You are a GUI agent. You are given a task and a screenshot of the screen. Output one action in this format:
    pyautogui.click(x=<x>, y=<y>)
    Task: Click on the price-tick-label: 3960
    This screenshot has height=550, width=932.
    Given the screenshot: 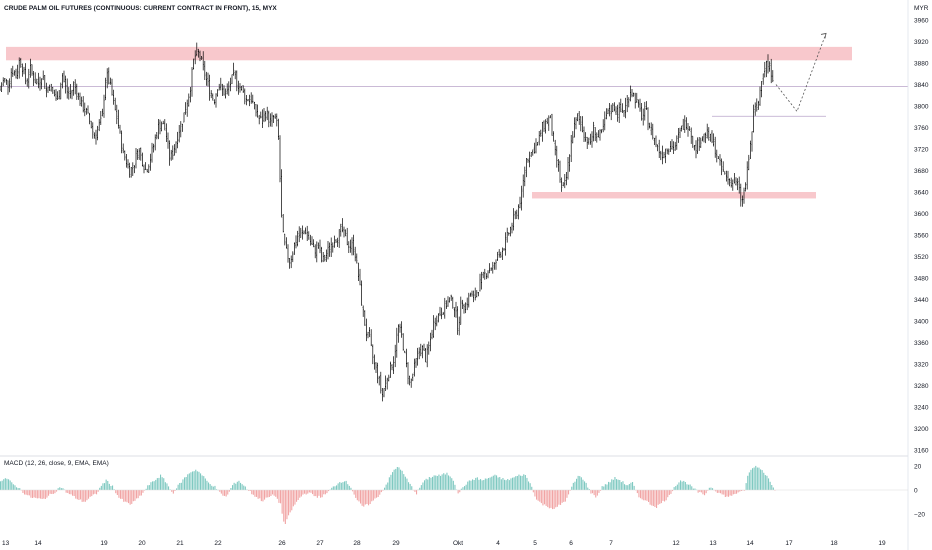 What is the action you would take?
    pyautogui.click(x=921, y=20)
    